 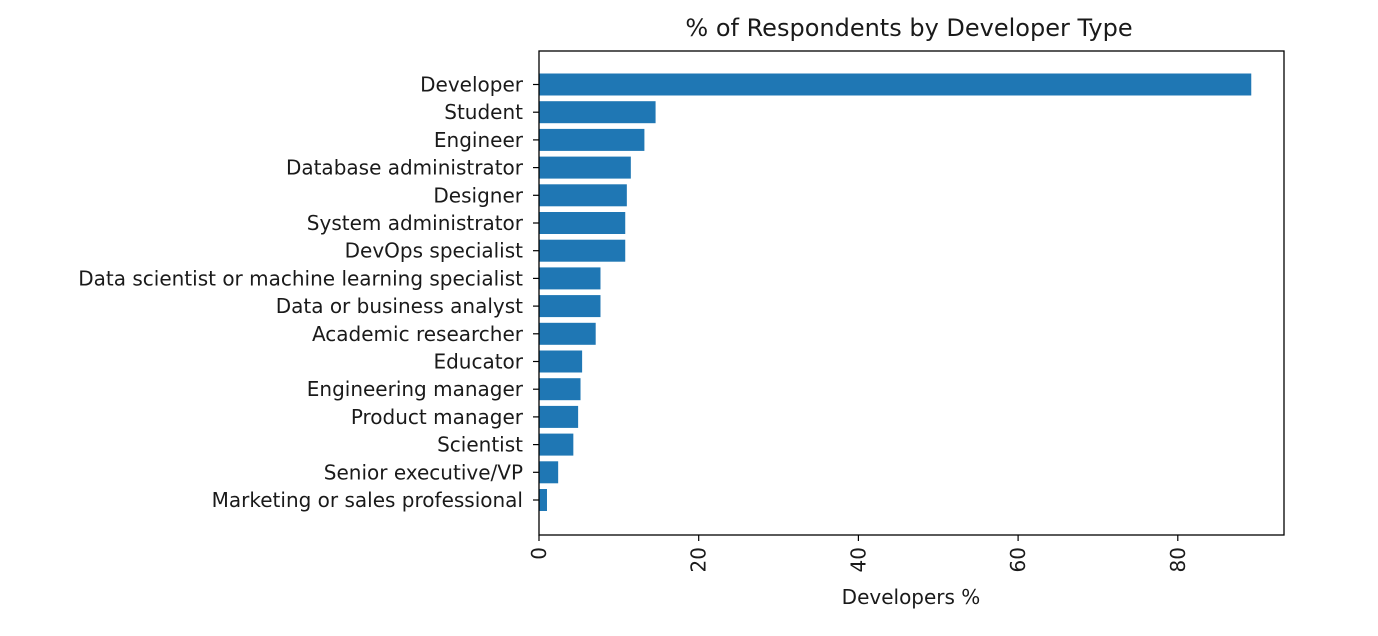 I want to click on x-axis-label: Developers %, so click(x=911, y=597).